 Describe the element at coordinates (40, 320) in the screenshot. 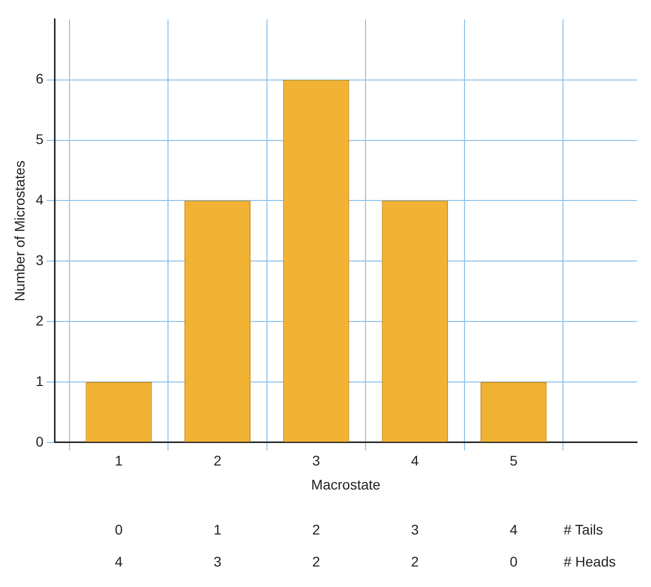

I see `y-tick-label: 2` at that location.